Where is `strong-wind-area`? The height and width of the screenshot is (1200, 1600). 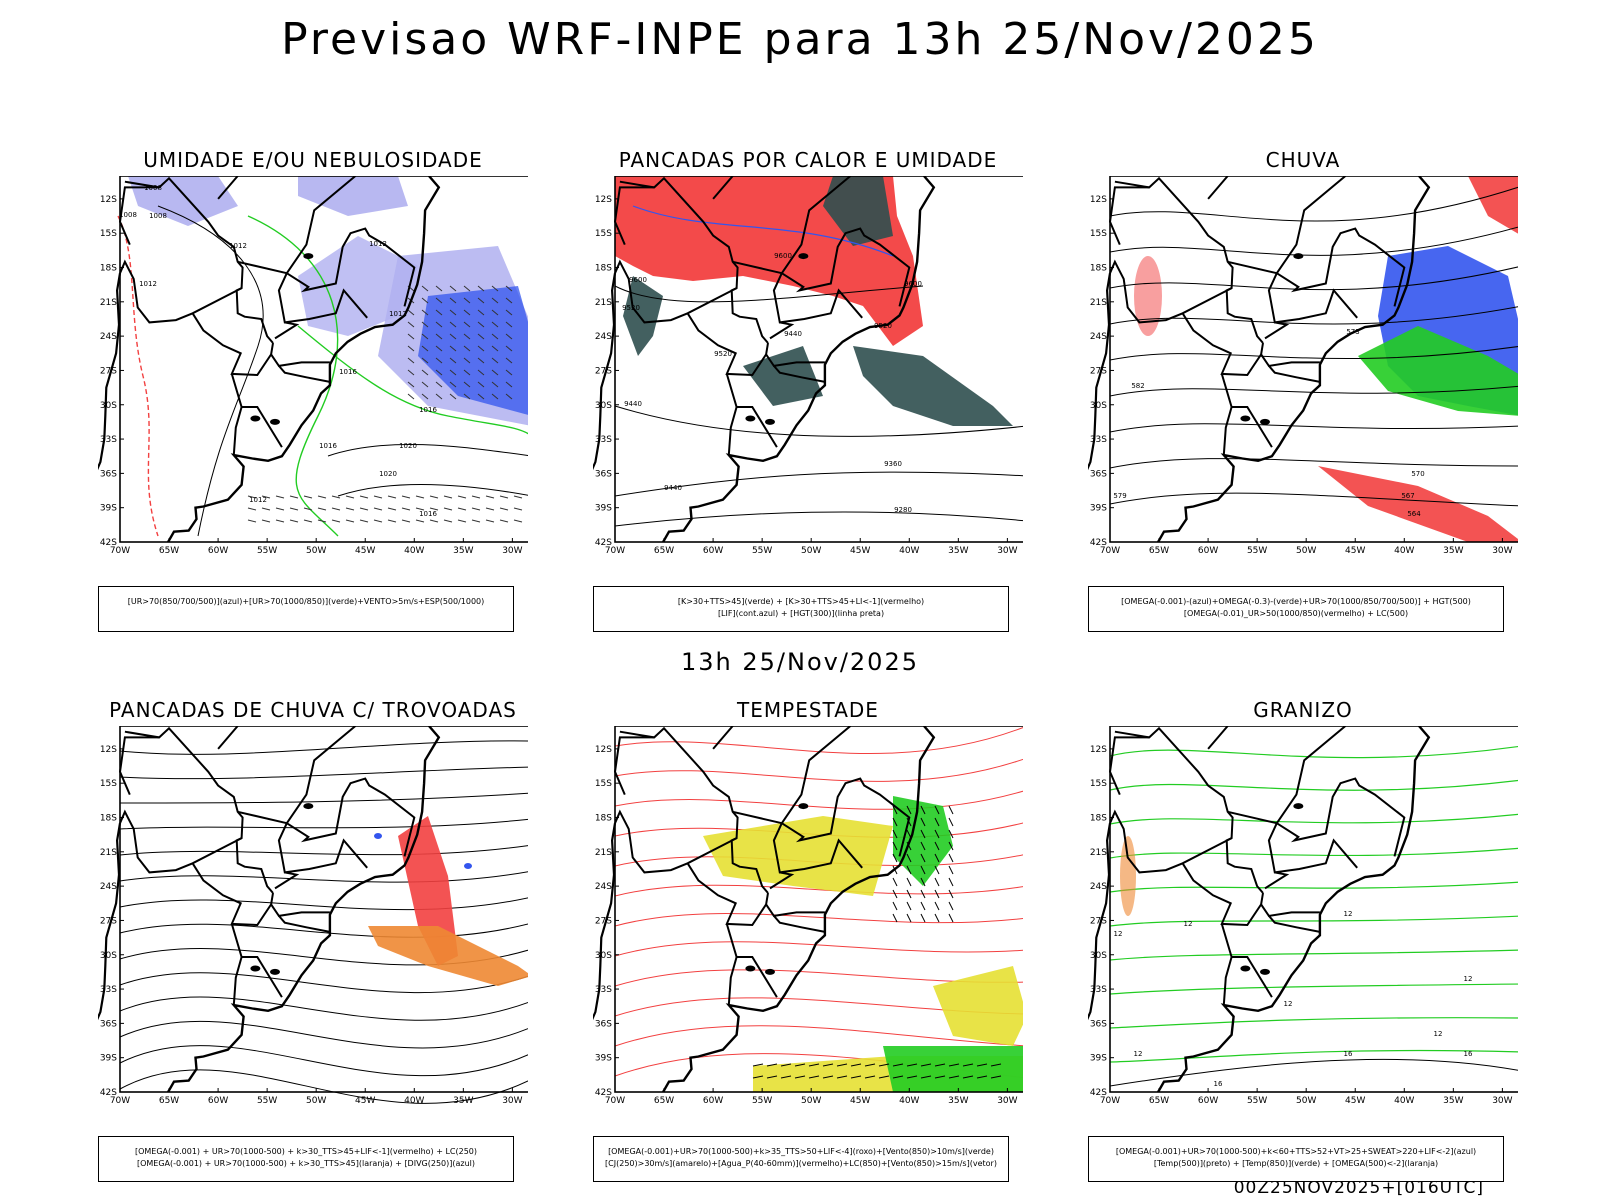 strong-wind-area is located at coordinates (923, 841).